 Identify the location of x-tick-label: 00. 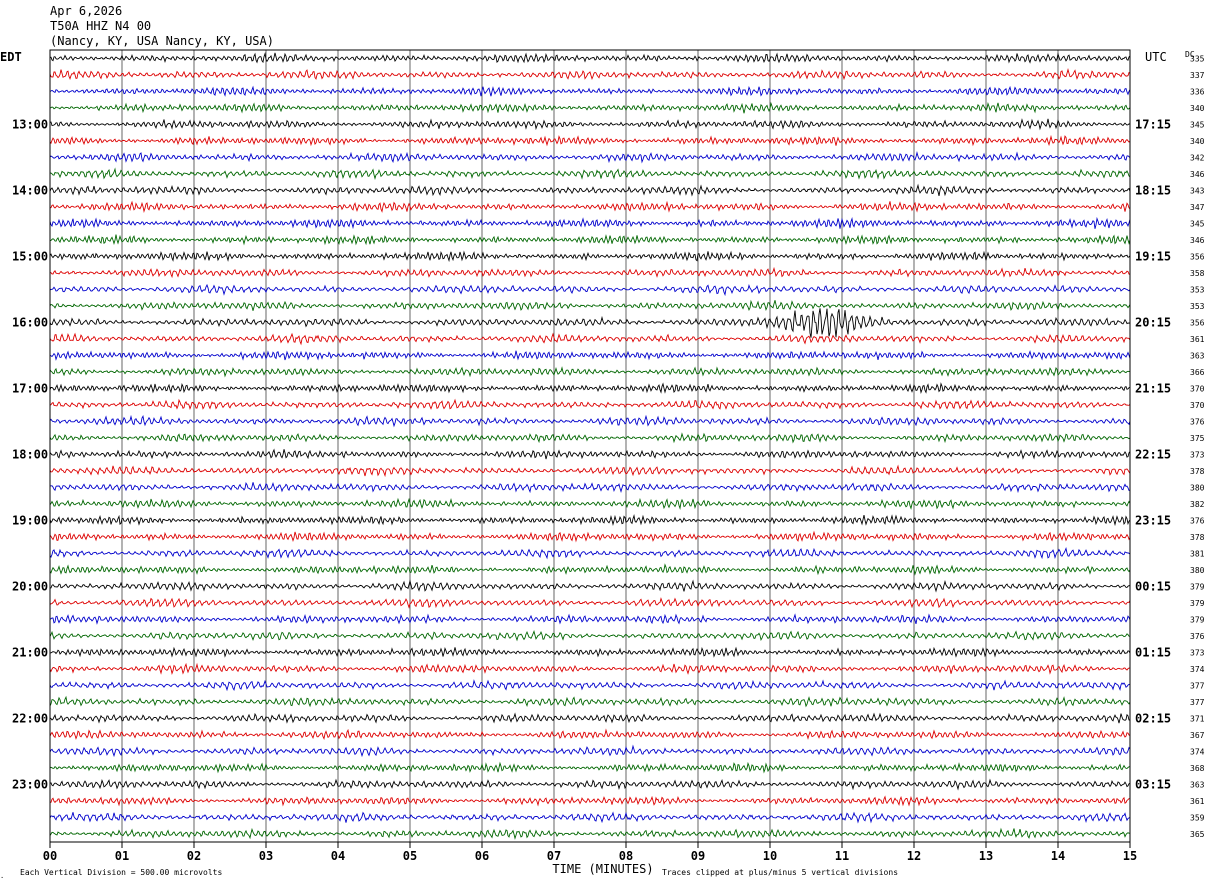
(50, 856).